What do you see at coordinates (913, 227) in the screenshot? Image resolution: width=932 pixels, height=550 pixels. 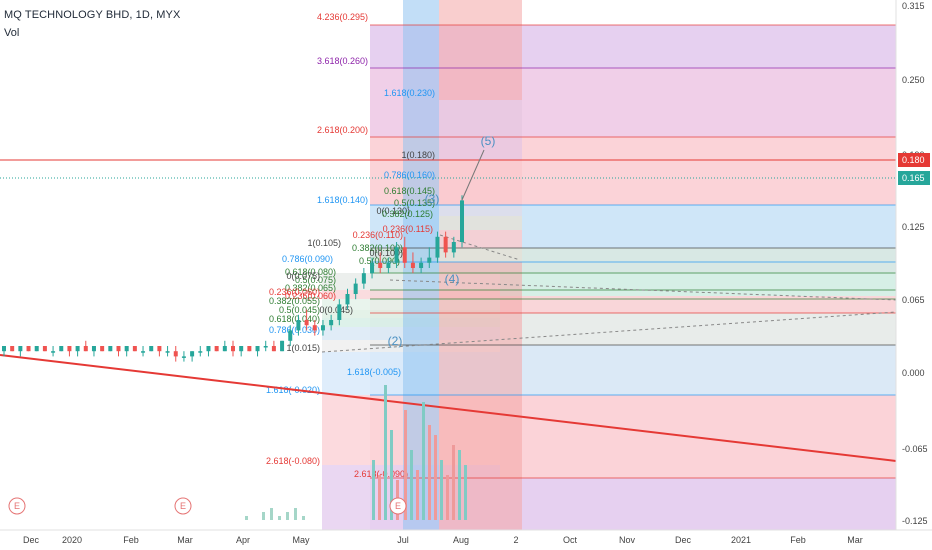 I see `price-tick-label: 0.125` at bounding box center [913, 227].